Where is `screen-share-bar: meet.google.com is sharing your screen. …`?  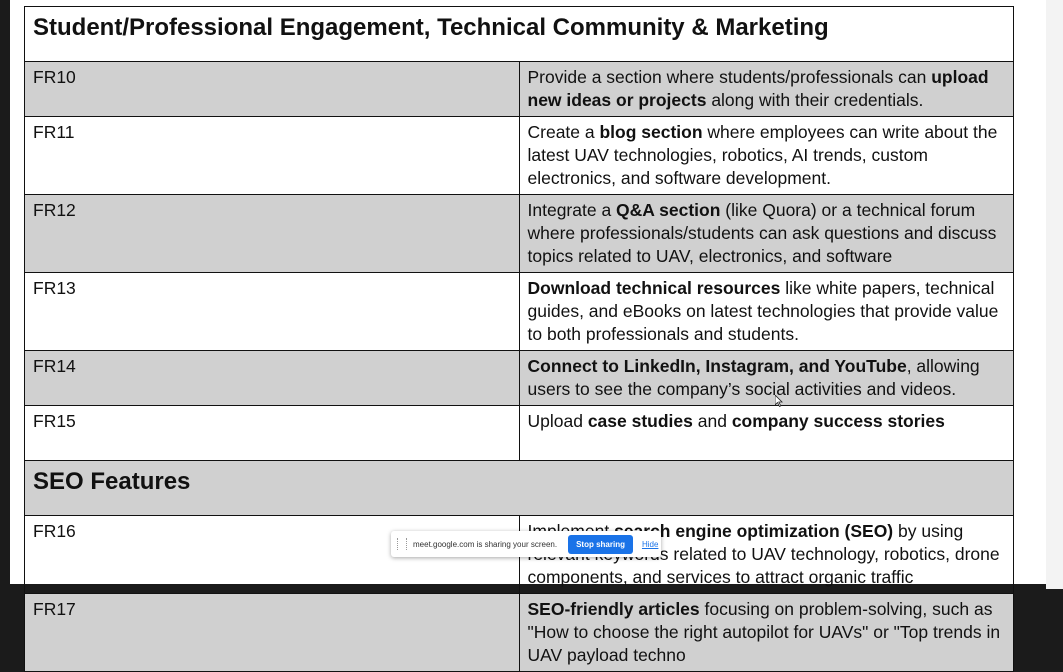 screen-share-bar: meet.google.com is sharing your screen. … is located at coordinates (526, 544).